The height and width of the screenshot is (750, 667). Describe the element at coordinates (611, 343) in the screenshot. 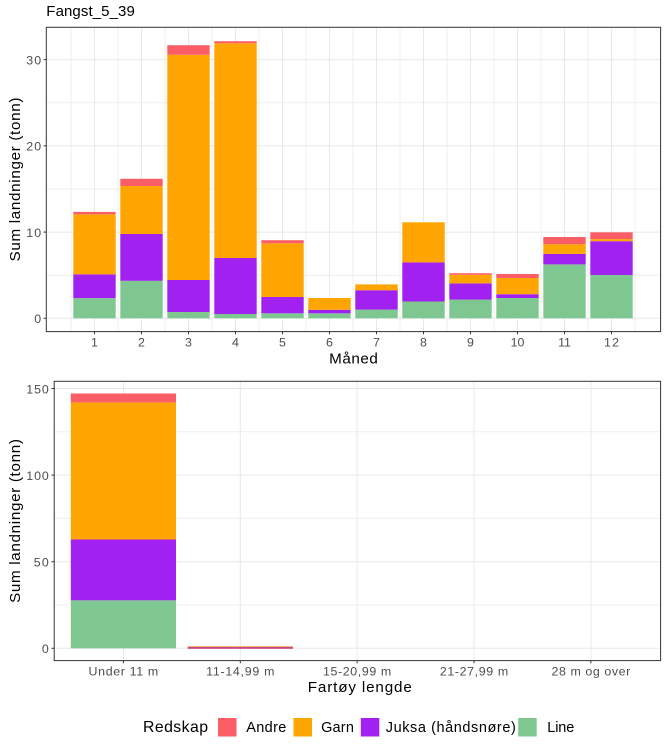

I see `svg-text: 12` at that location.